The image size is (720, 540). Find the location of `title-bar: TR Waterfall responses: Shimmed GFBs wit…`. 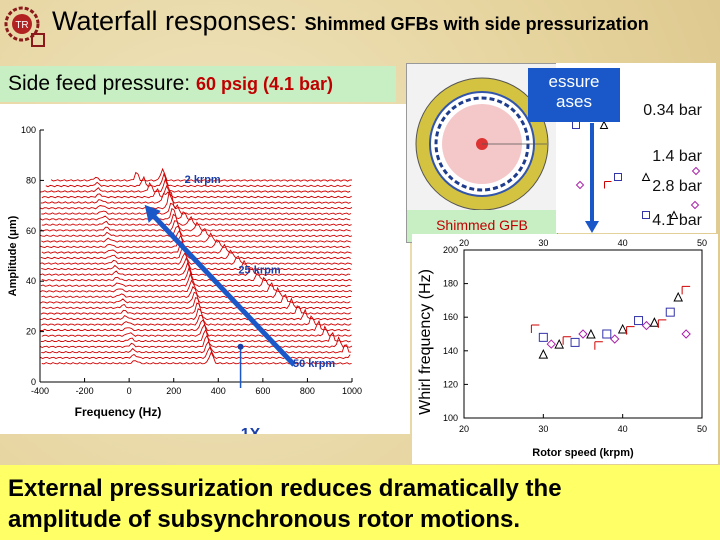

title-bar: TR Waterfall responses: Shimmed GFBs wit… is located at coordinates (360, 23).